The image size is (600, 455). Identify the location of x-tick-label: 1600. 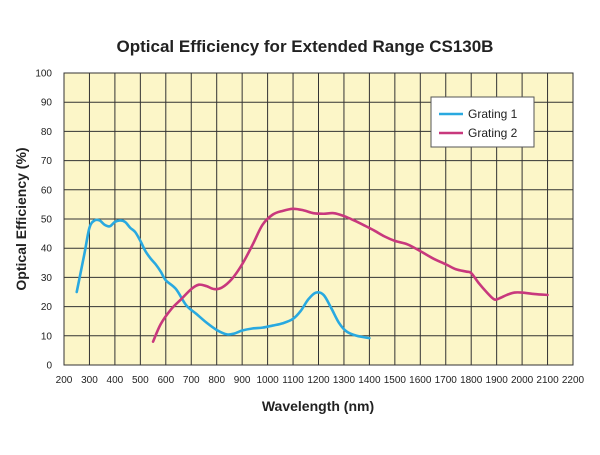
(420, 380).